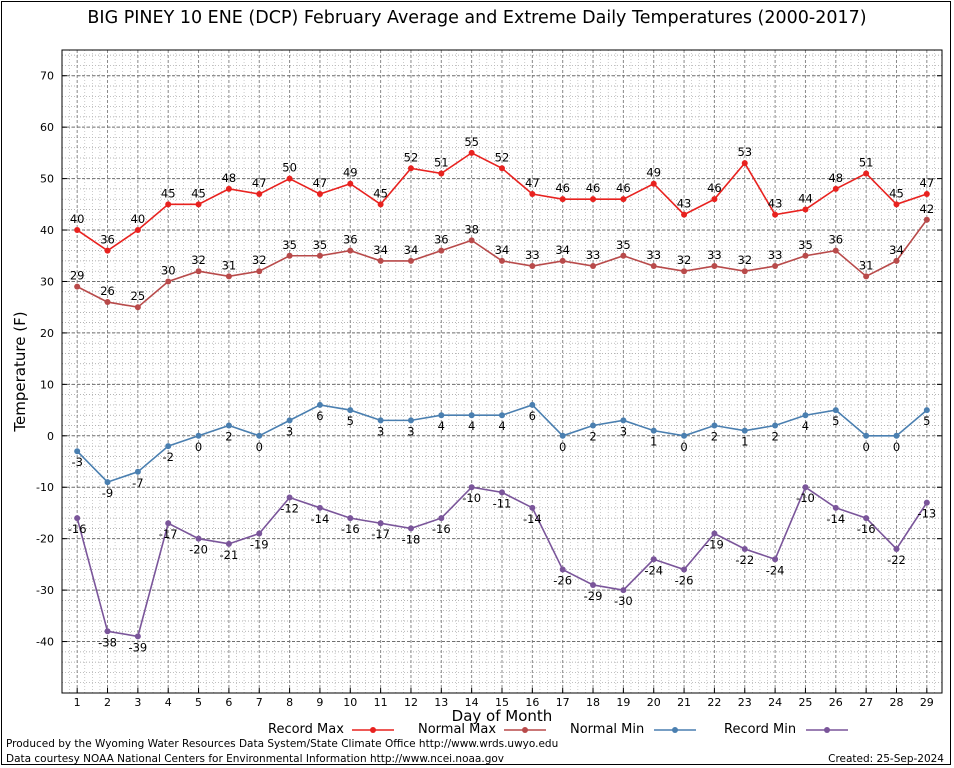 This screenshot has width=954, height=768. What do you see at coordinates (896, 702) in the screenshot?
I see `x-tick-label: 28` at bounding box center [896, 702].